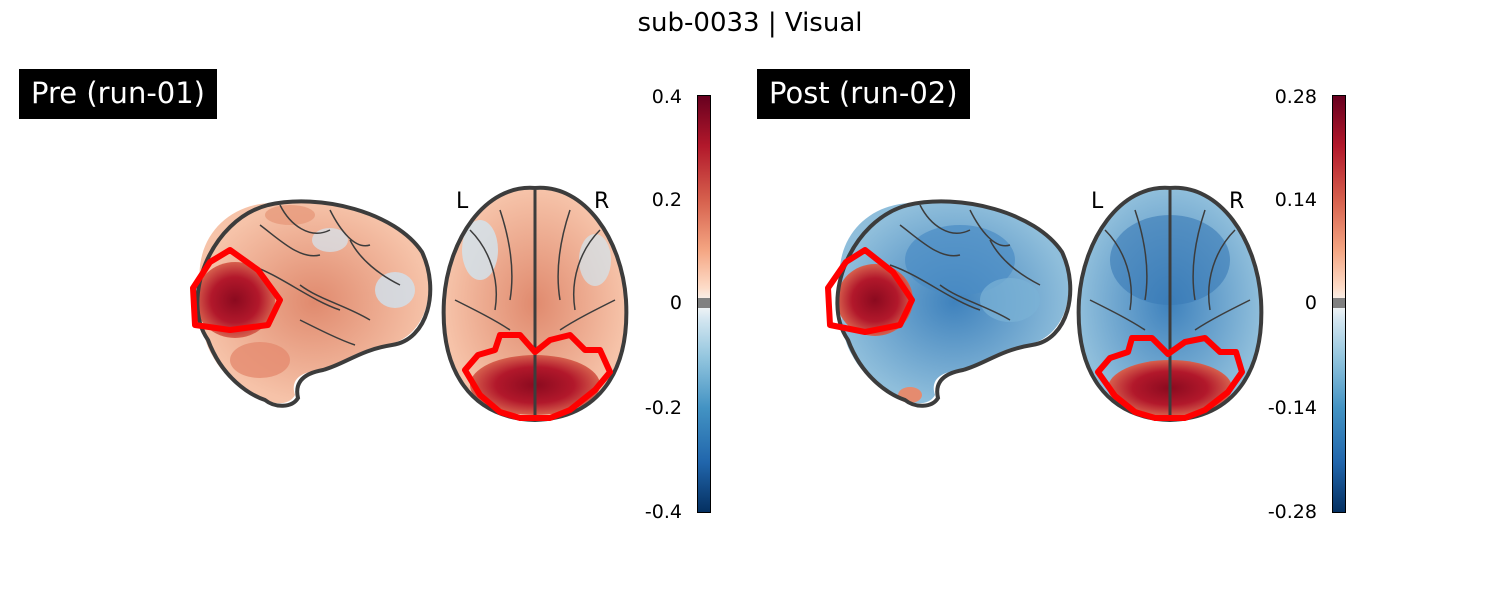 The width and height of the screenshot is (1500, 600). What do you see at coordinates (1292, 512) in the screenshot?
I see `post-colorbar-min: -0.28` at bounding box center [1292, 512].